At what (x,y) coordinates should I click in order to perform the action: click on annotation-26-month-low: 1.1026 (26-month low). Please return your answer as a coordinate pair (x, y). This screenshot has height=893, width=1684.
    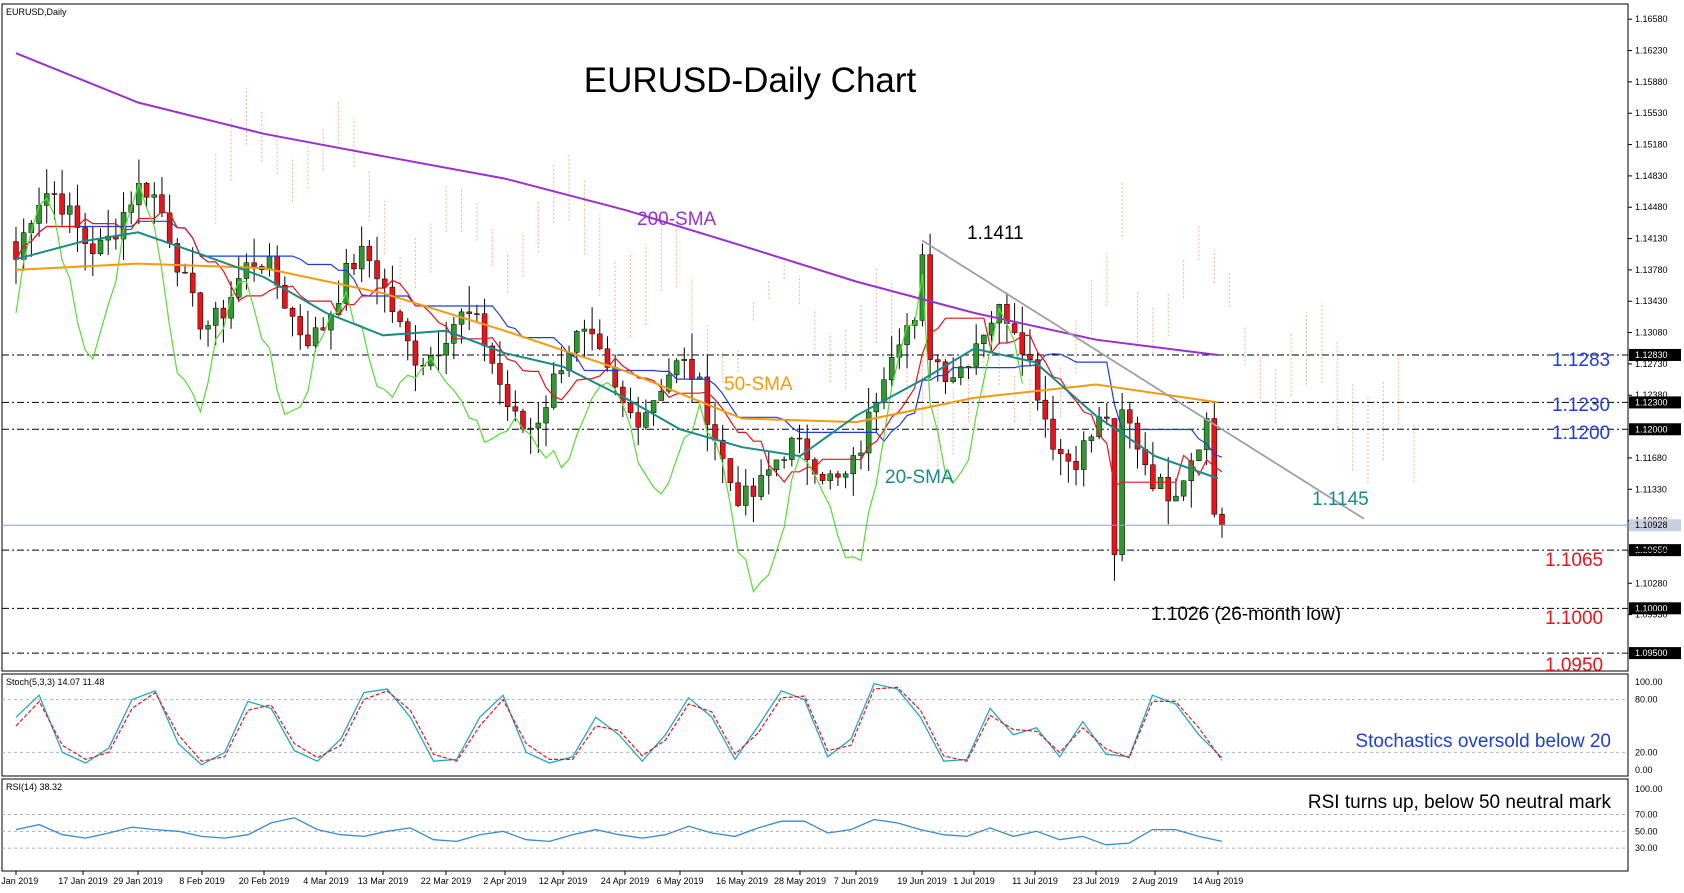
    Looking at the image, I should click on (1246, 614).